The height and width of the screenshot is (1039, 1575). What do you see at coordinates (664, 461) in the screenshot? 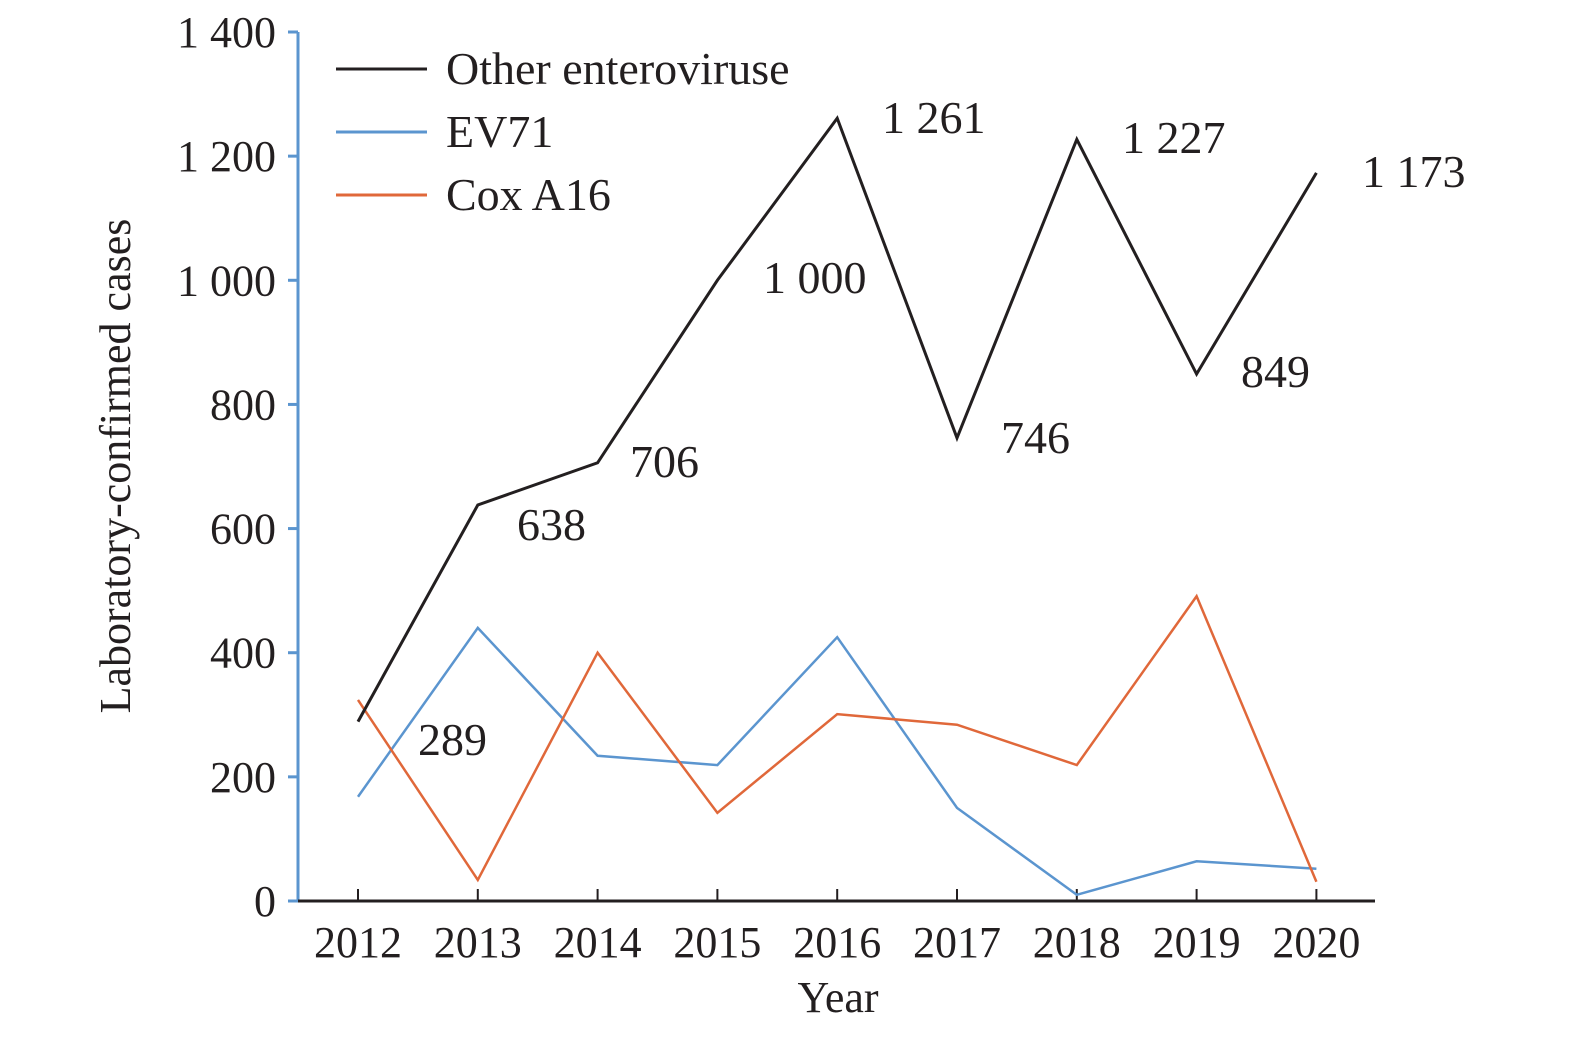
I see `data-label: 706` at bounding box center [664, 461].